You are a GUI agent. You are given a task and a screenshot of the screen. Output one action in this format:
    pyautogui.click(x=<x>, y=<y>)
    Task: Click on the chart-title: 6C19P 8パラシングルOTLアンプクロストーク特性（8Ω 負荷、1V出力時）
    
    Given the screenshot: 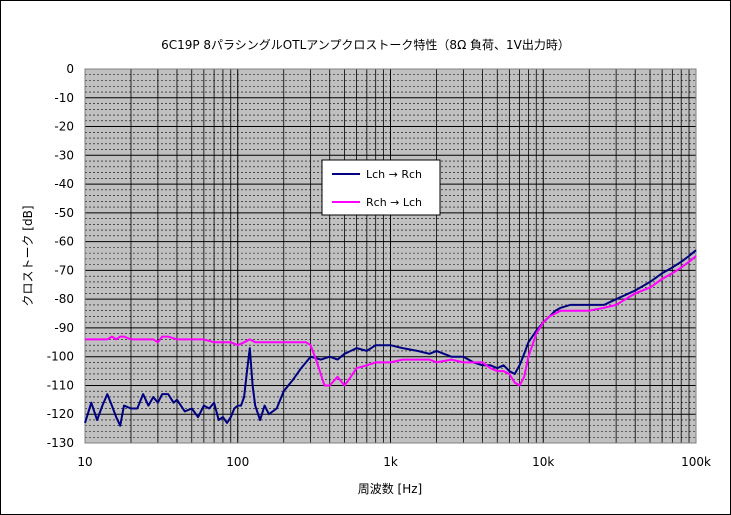 What is the action you would take?
    pyautogui.click(x=365, y=45)
    